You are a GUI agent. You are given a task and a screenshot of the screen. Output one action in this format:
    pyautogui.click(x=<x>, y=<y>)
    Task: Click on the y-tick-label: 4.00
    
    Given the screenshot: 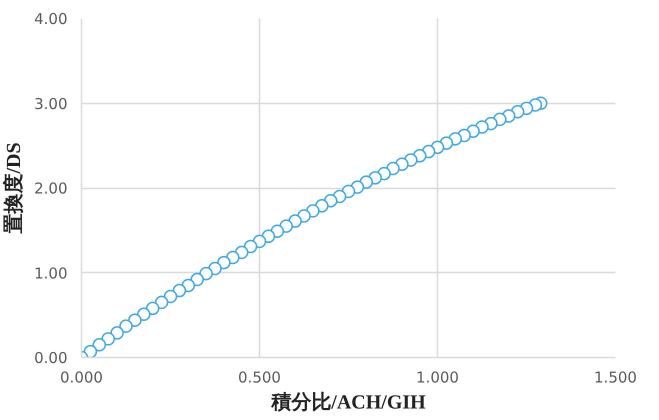 What is the action you would take?
    pyautogui.click(x=51, y=19)
    